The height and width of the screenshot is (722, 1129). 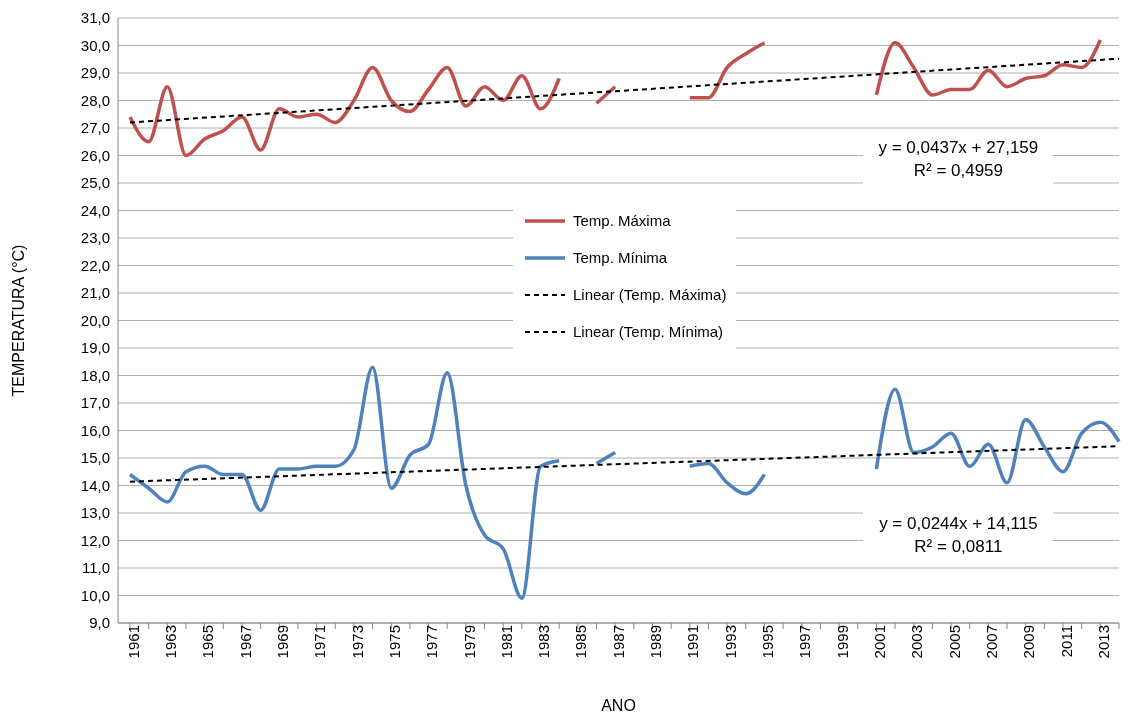 I want to click on x-tick-label: 1965, so click(x=208, y=642).